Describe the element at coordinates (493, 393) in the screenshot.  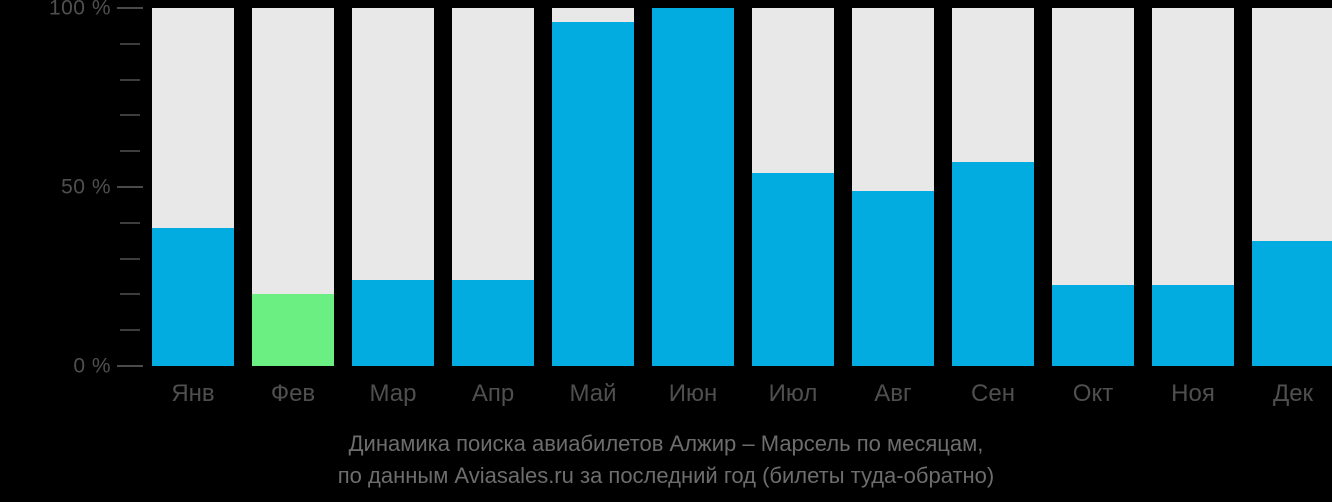
I see `x-axis-label: Апр` at that location.